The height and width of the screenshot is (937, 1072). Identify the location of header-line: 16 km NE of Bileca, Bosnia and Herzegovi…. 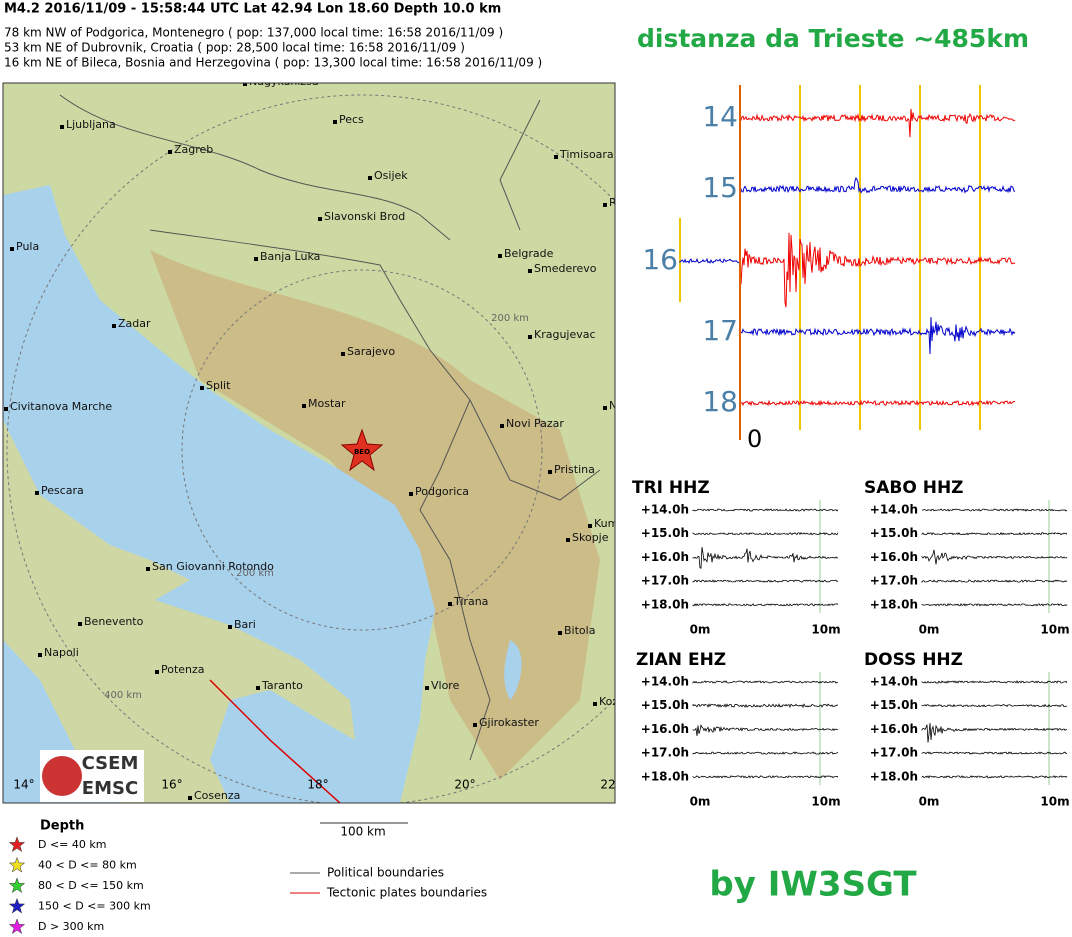
(273, 63).